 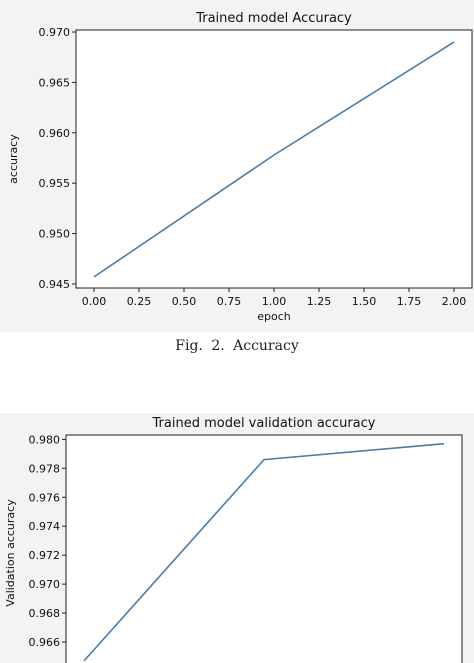 I want to click on y-tick-label: 0.968, so click(x=45, y=613).